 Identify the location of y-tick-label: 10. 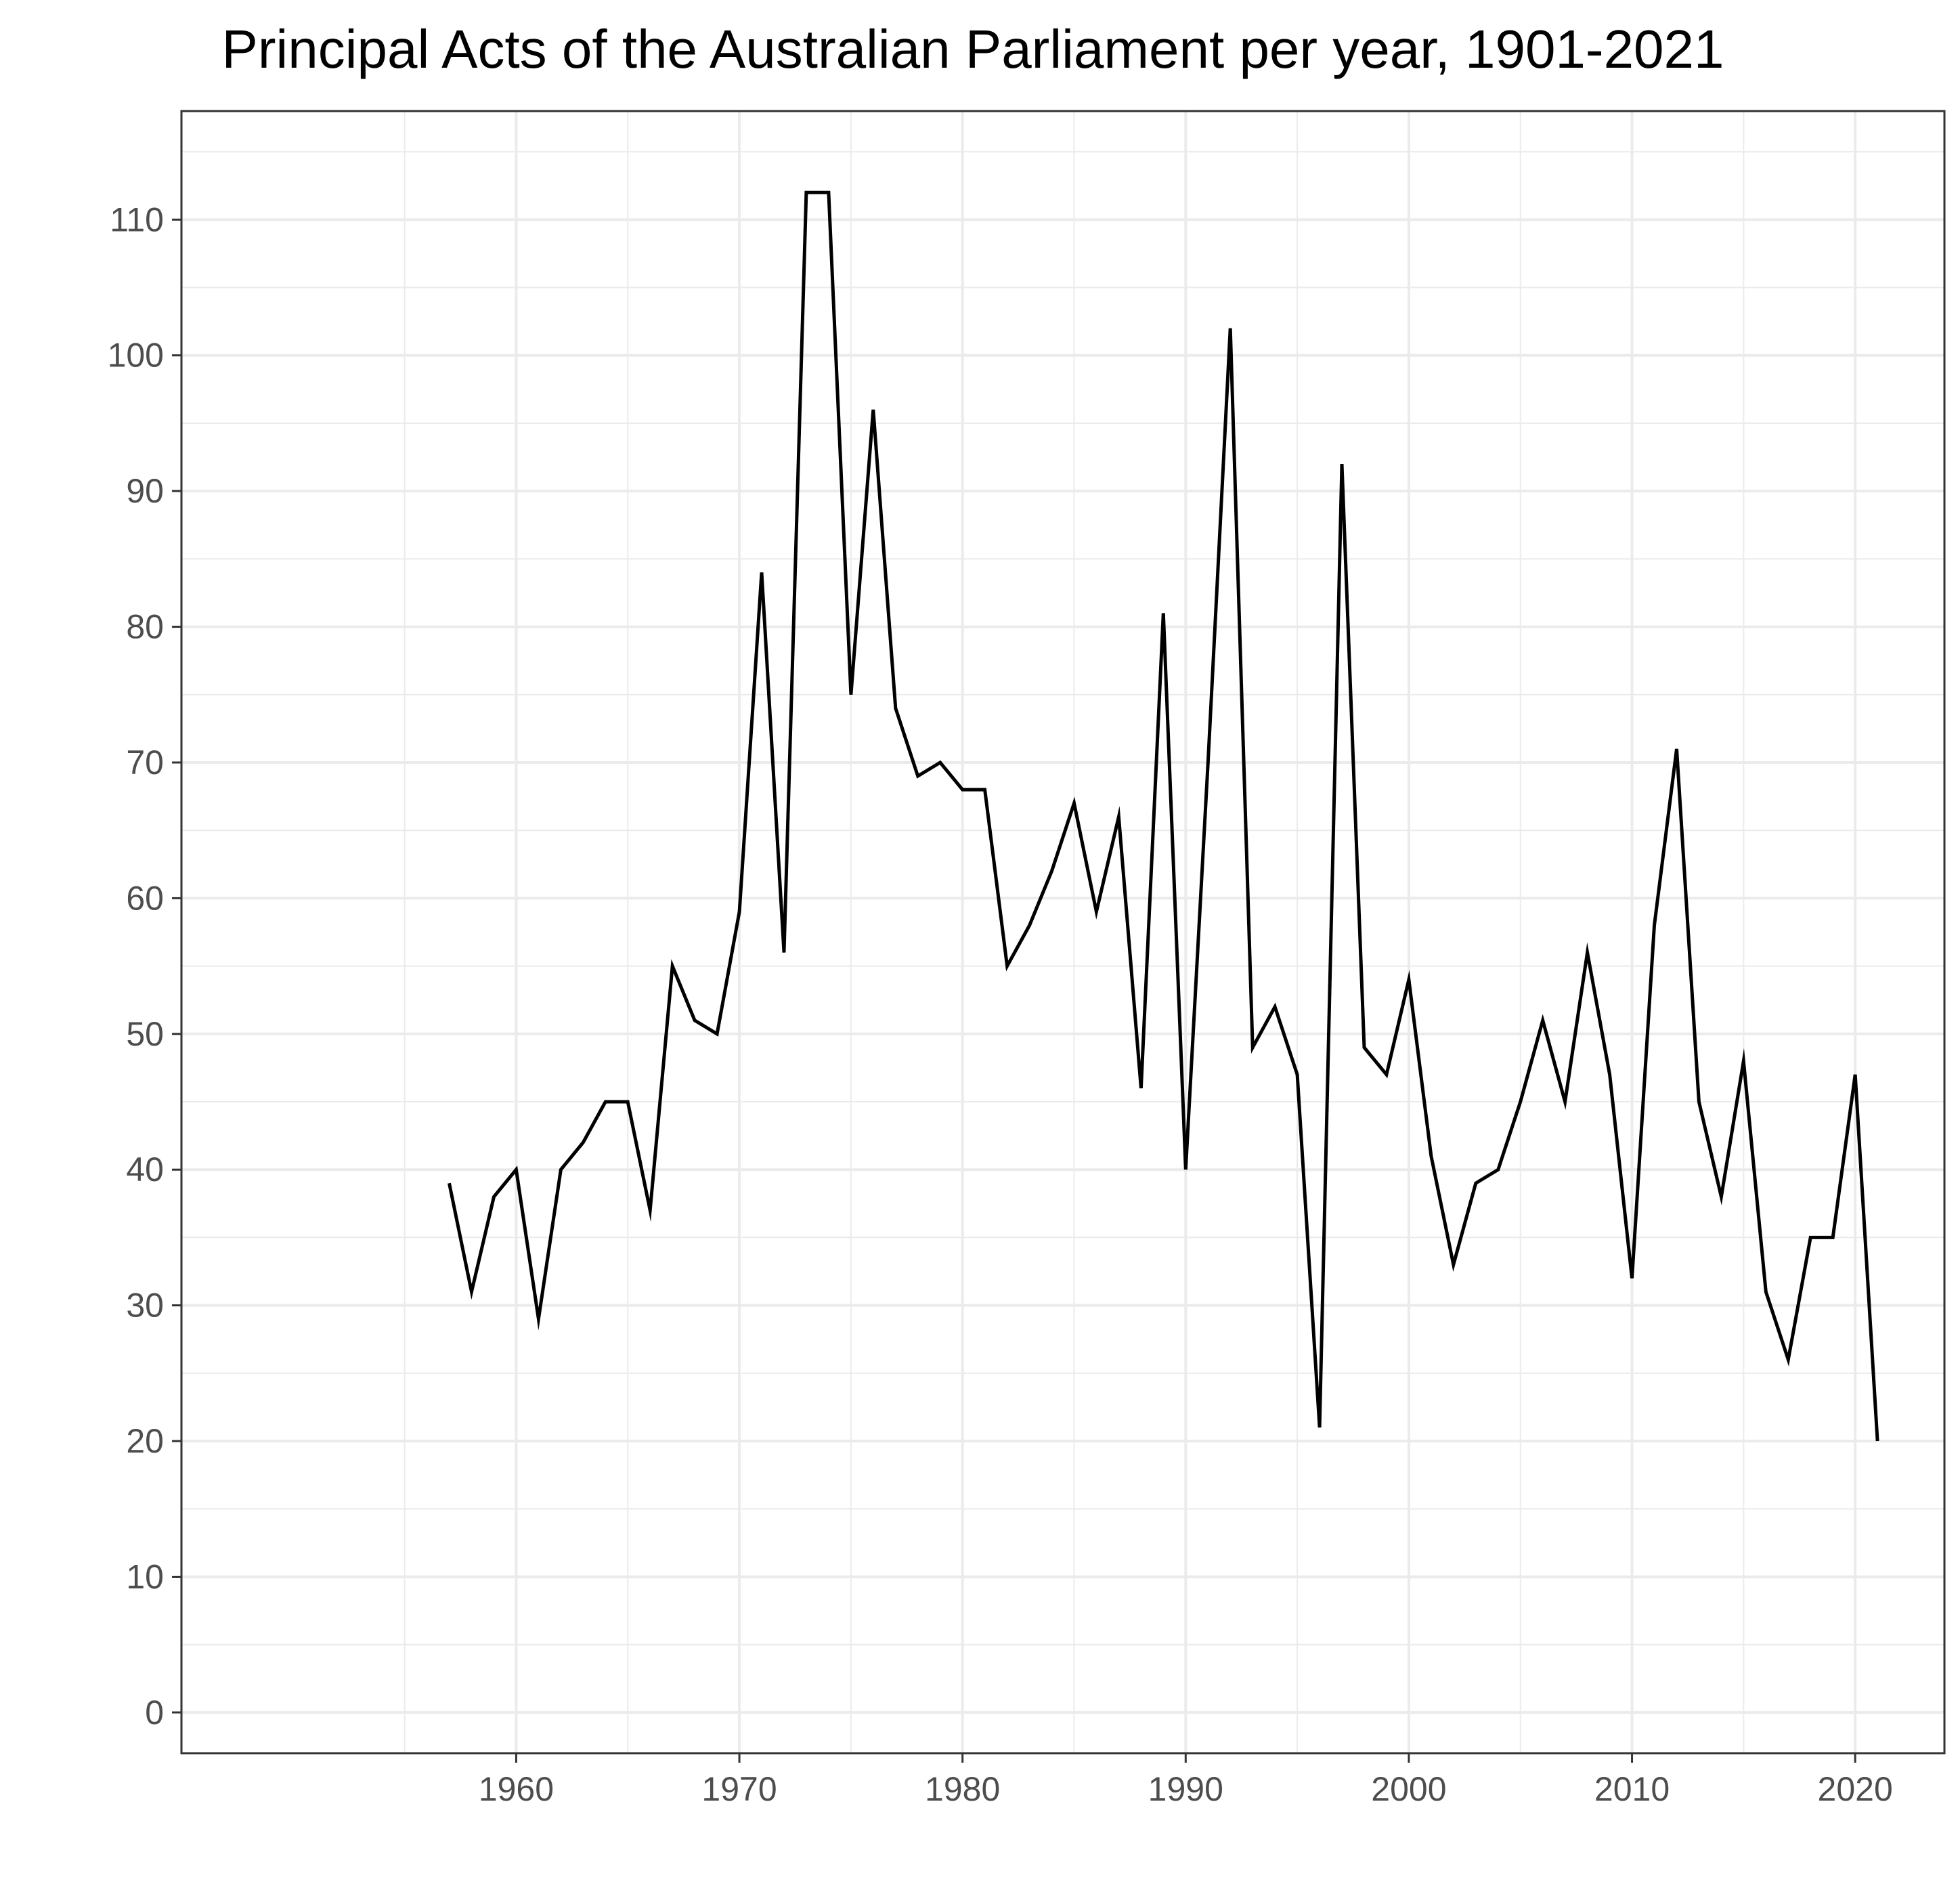
(145, 1576).